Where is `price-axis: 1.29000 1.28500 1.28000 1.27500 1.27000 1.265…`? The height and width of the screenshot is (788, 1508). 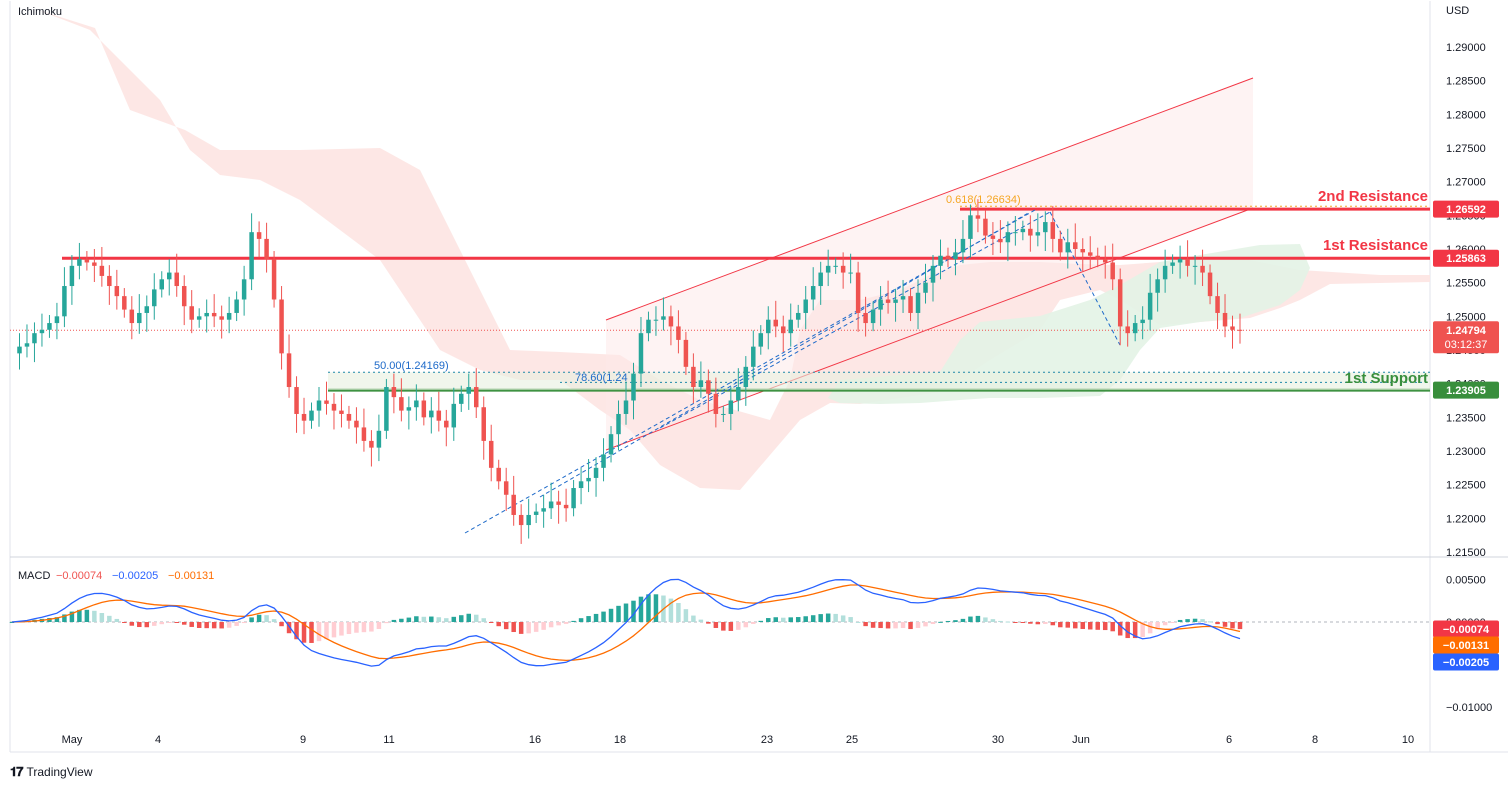 price-axis: 1.29000 1.28500 1.28000 1.27500 1.27000 1.265… is located at coordinates (1469, 378).